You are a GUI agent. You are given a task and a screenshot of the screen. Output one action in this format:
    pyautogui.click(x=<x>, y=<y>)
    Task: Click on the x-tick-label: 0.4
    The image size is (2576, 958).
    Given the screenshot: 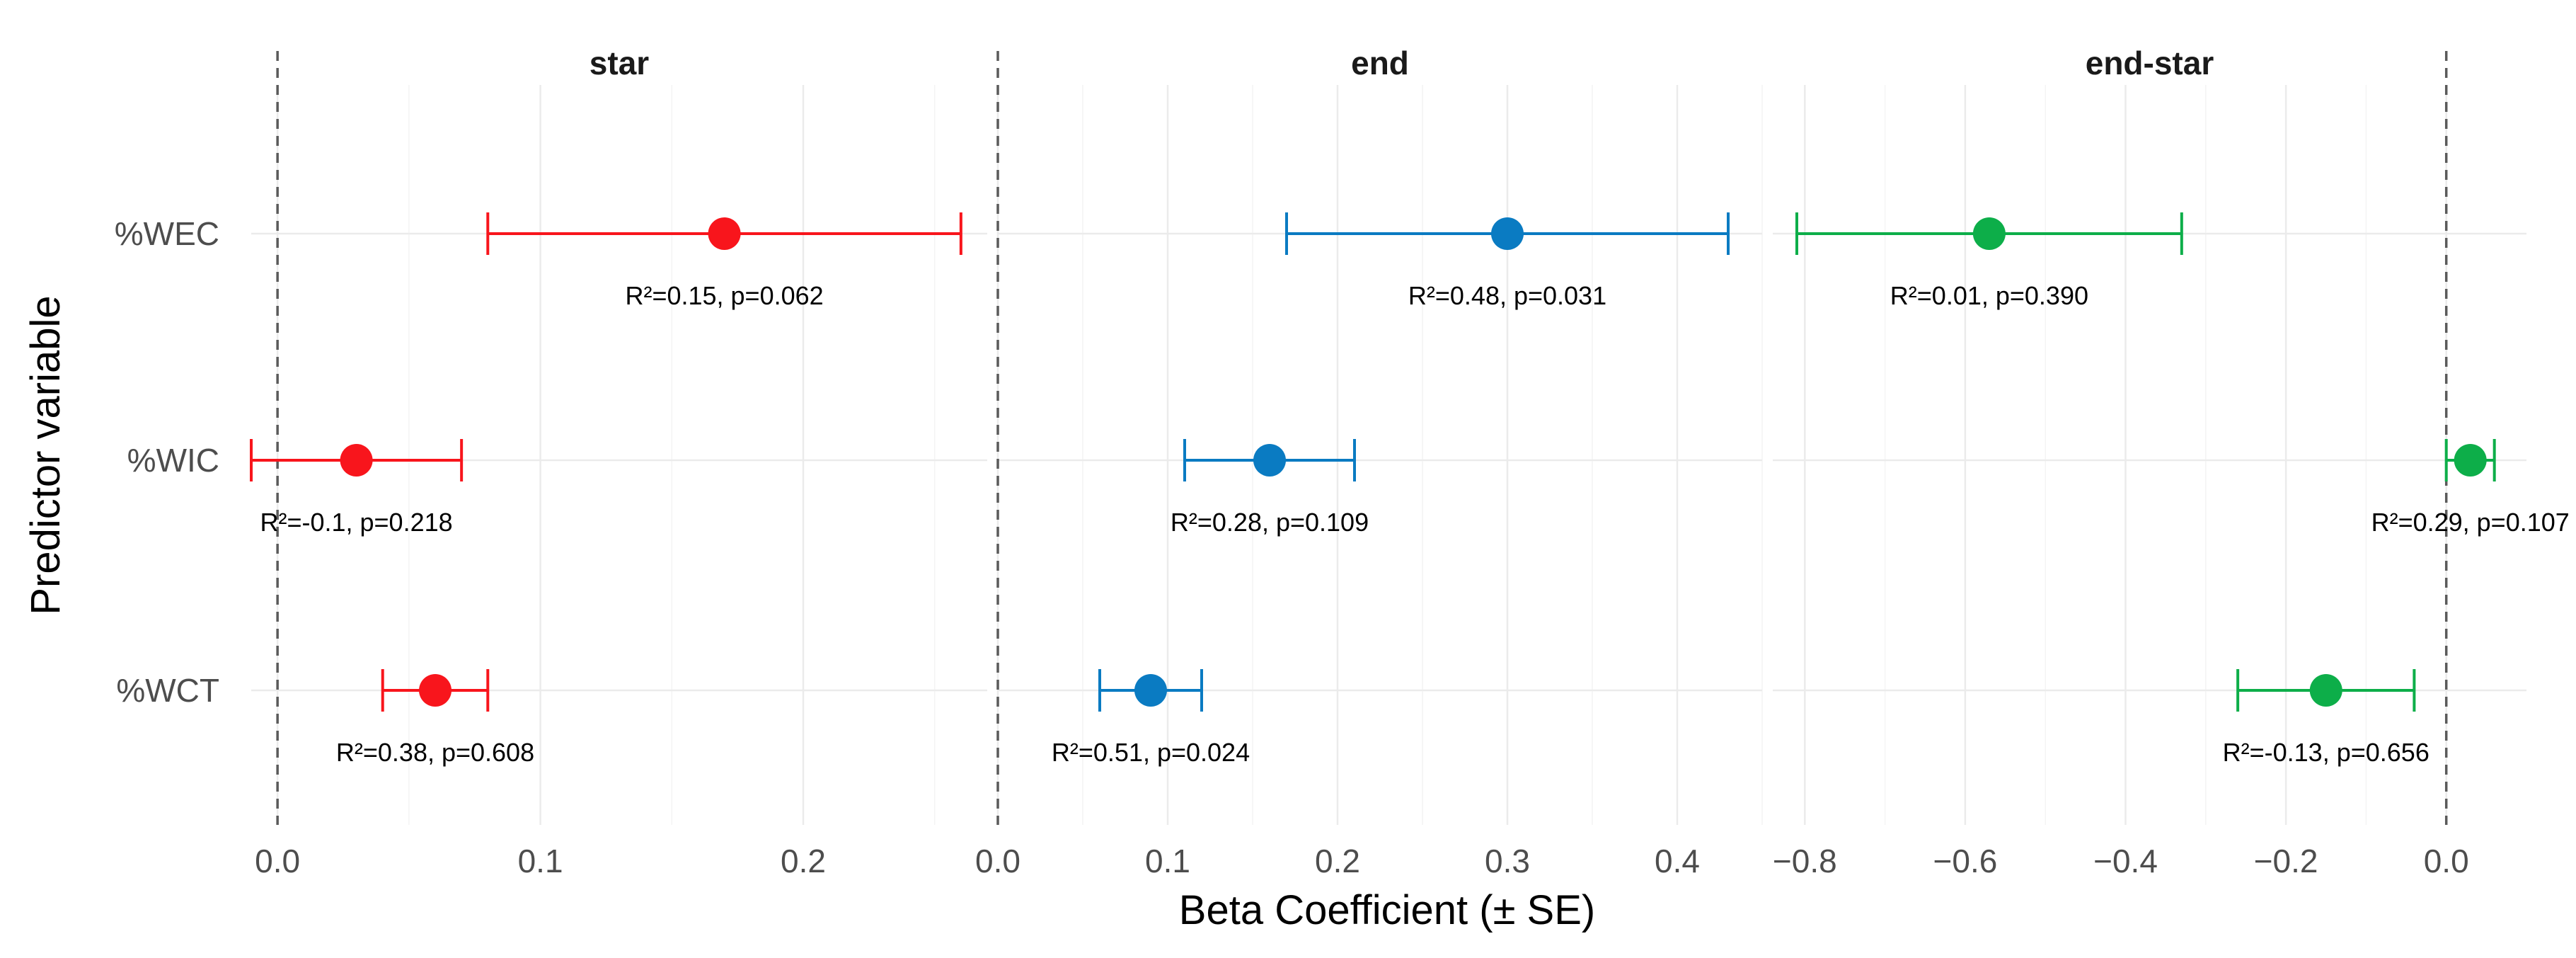 What is the action you would take?
    pyautogui.click(x=1678, y=861)
    